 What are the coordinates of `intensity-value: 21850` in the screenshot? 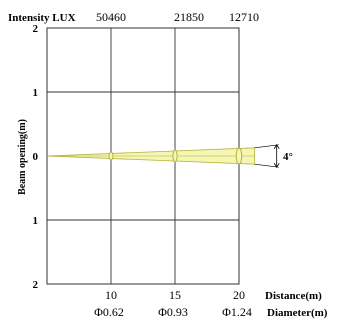 It's located at (189, 17).